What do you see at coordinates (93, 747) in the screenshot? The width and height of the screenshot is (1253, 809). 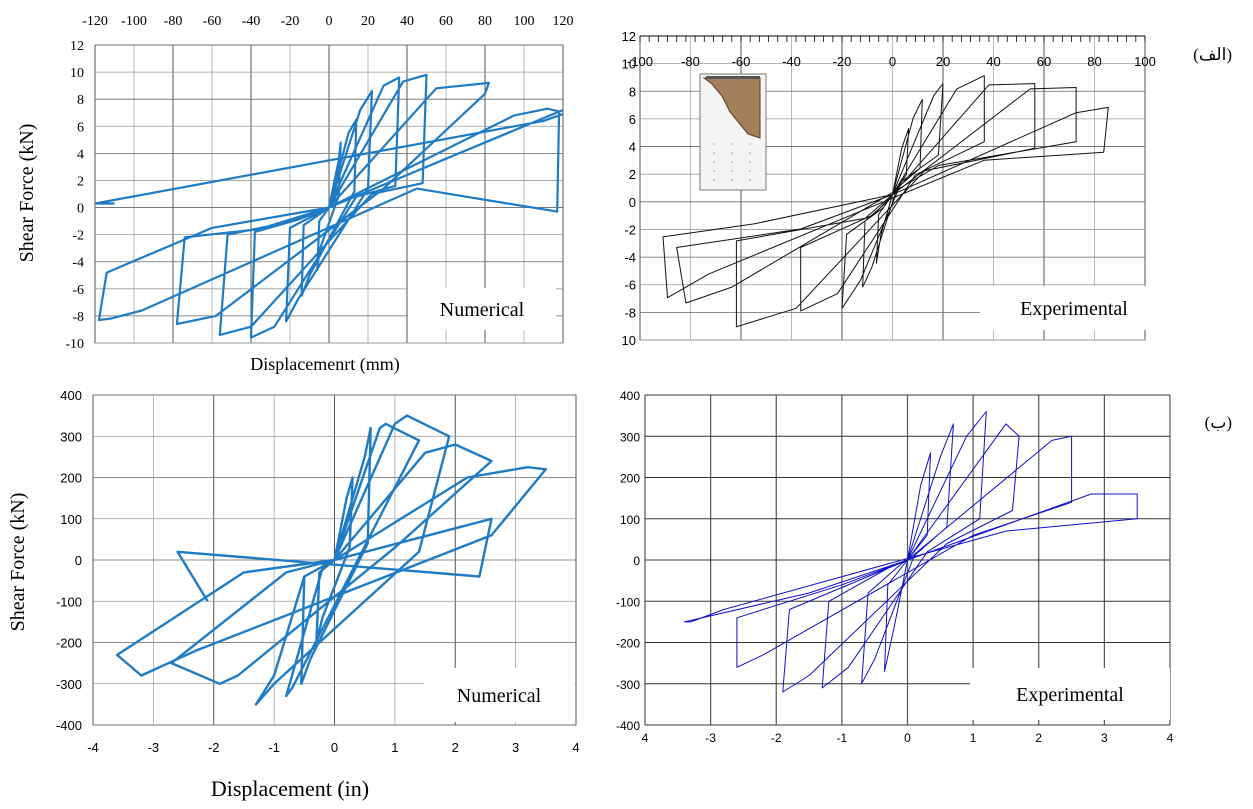 I see `x-tick-label: -4` at bounding box center [93, 747].